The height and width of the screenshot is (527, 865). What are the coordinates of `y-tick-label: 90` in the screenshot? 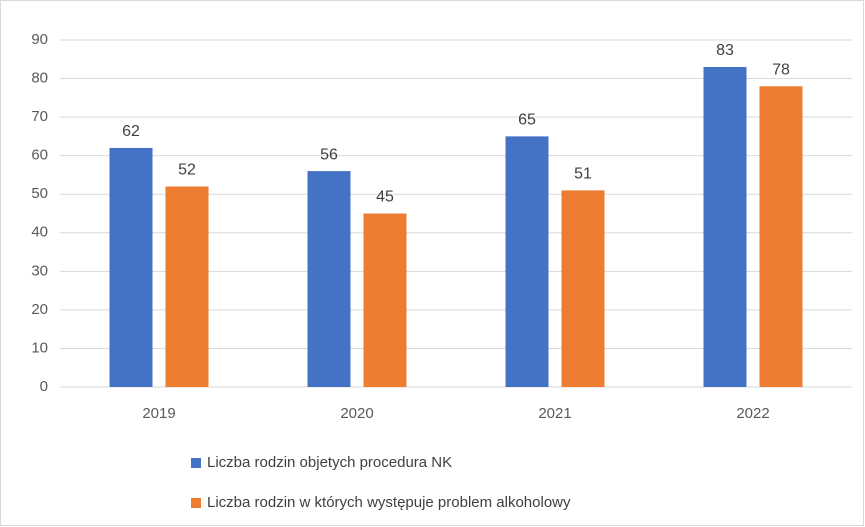 It's located at (39, 39).